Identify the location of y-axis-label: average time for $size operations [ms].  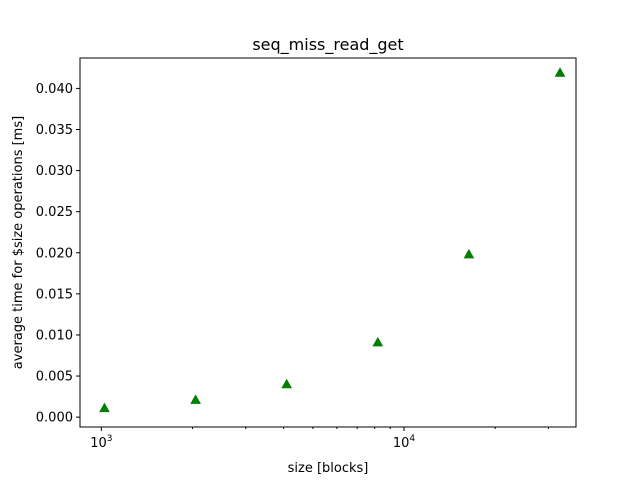
(18, 242).